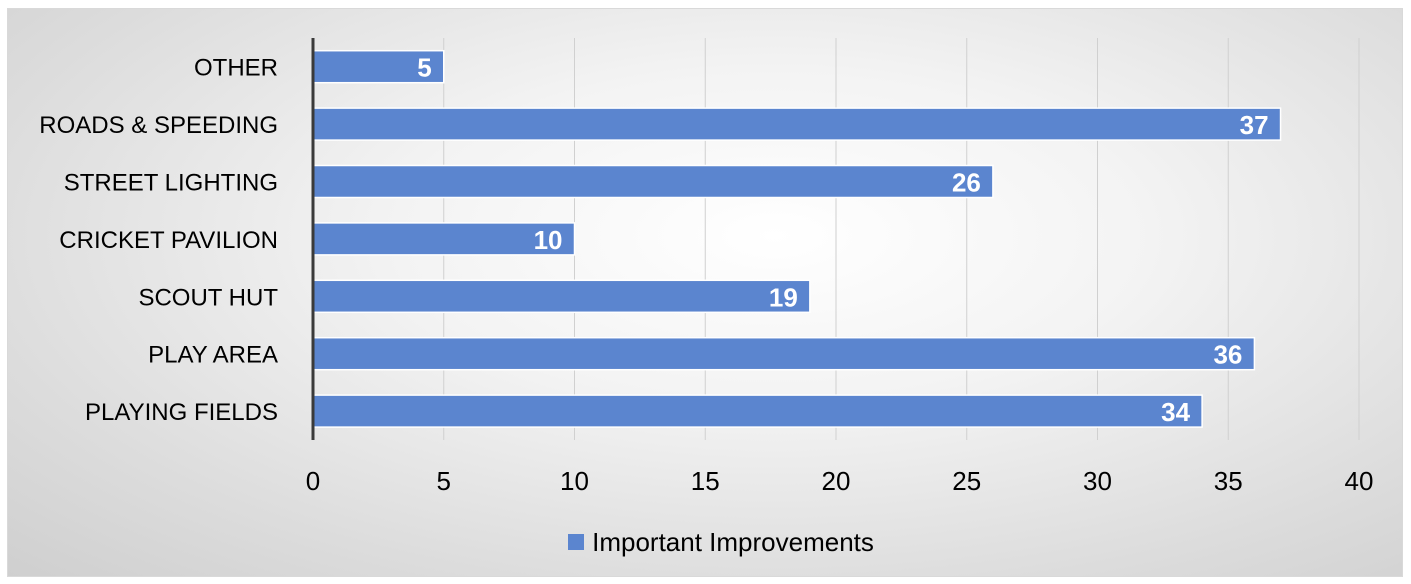  I want to click on x-tick-label: 25, so click(966, 481).